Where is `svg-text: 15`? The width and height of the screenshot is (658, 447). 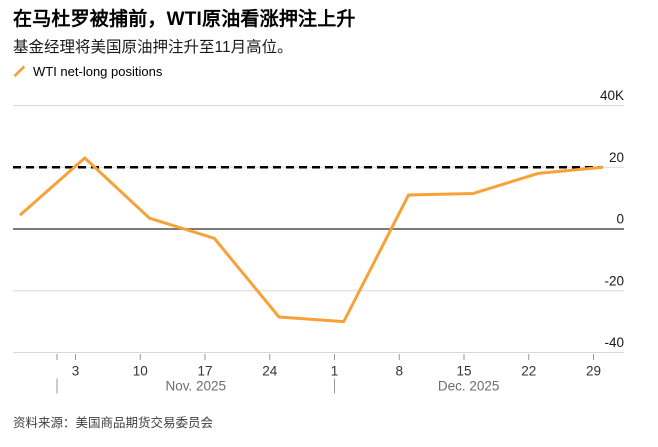
svg-text: 15 is located at coordinates (463, 371).